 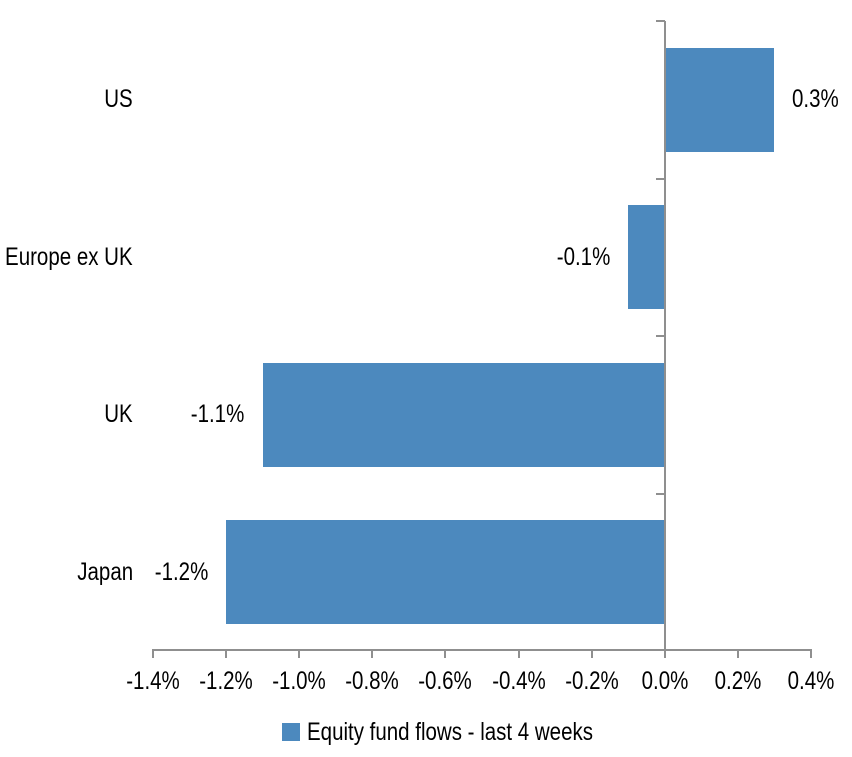 What do you see at coordinates (105, 571) in the screenshot?
I see `category-label: Japan` at bounding box center [105, 571].